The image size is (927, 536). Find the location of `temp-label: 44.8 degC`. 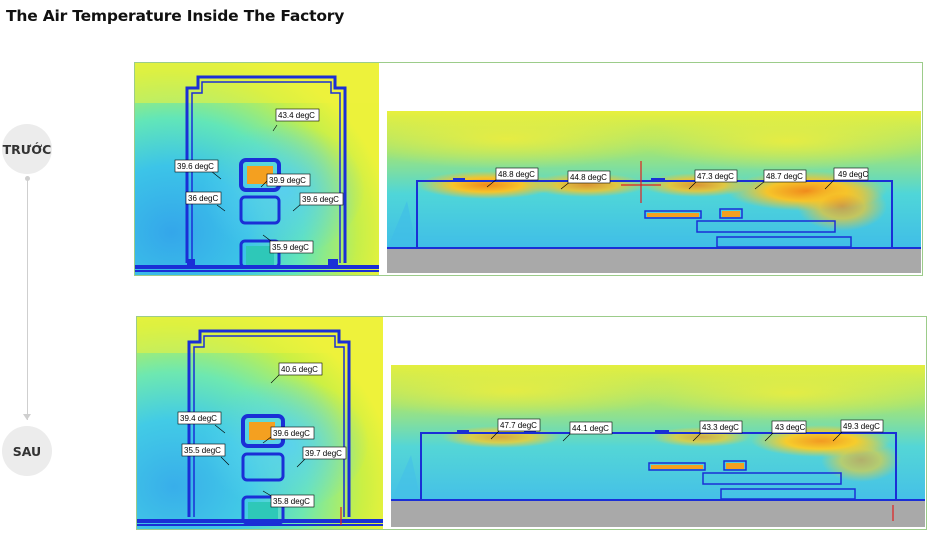

temp-label: 44.8 degC is located at coordinates (588, 177).